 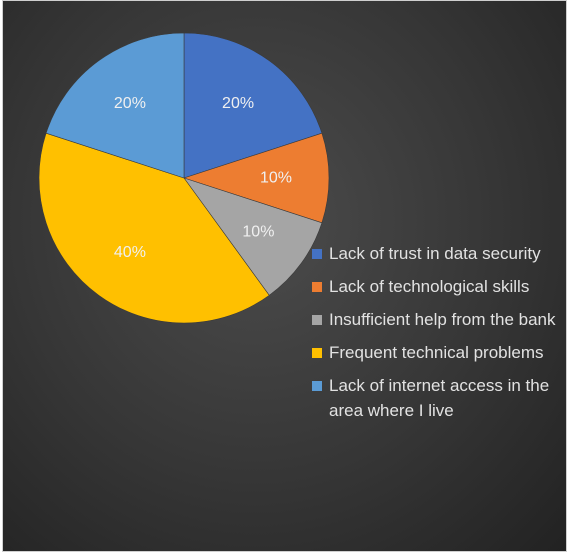 What do you see at coordinates (429, 286) in the screenshot?
I see `legend-label: Lack of technological skills` at bounding box center [429, 286].